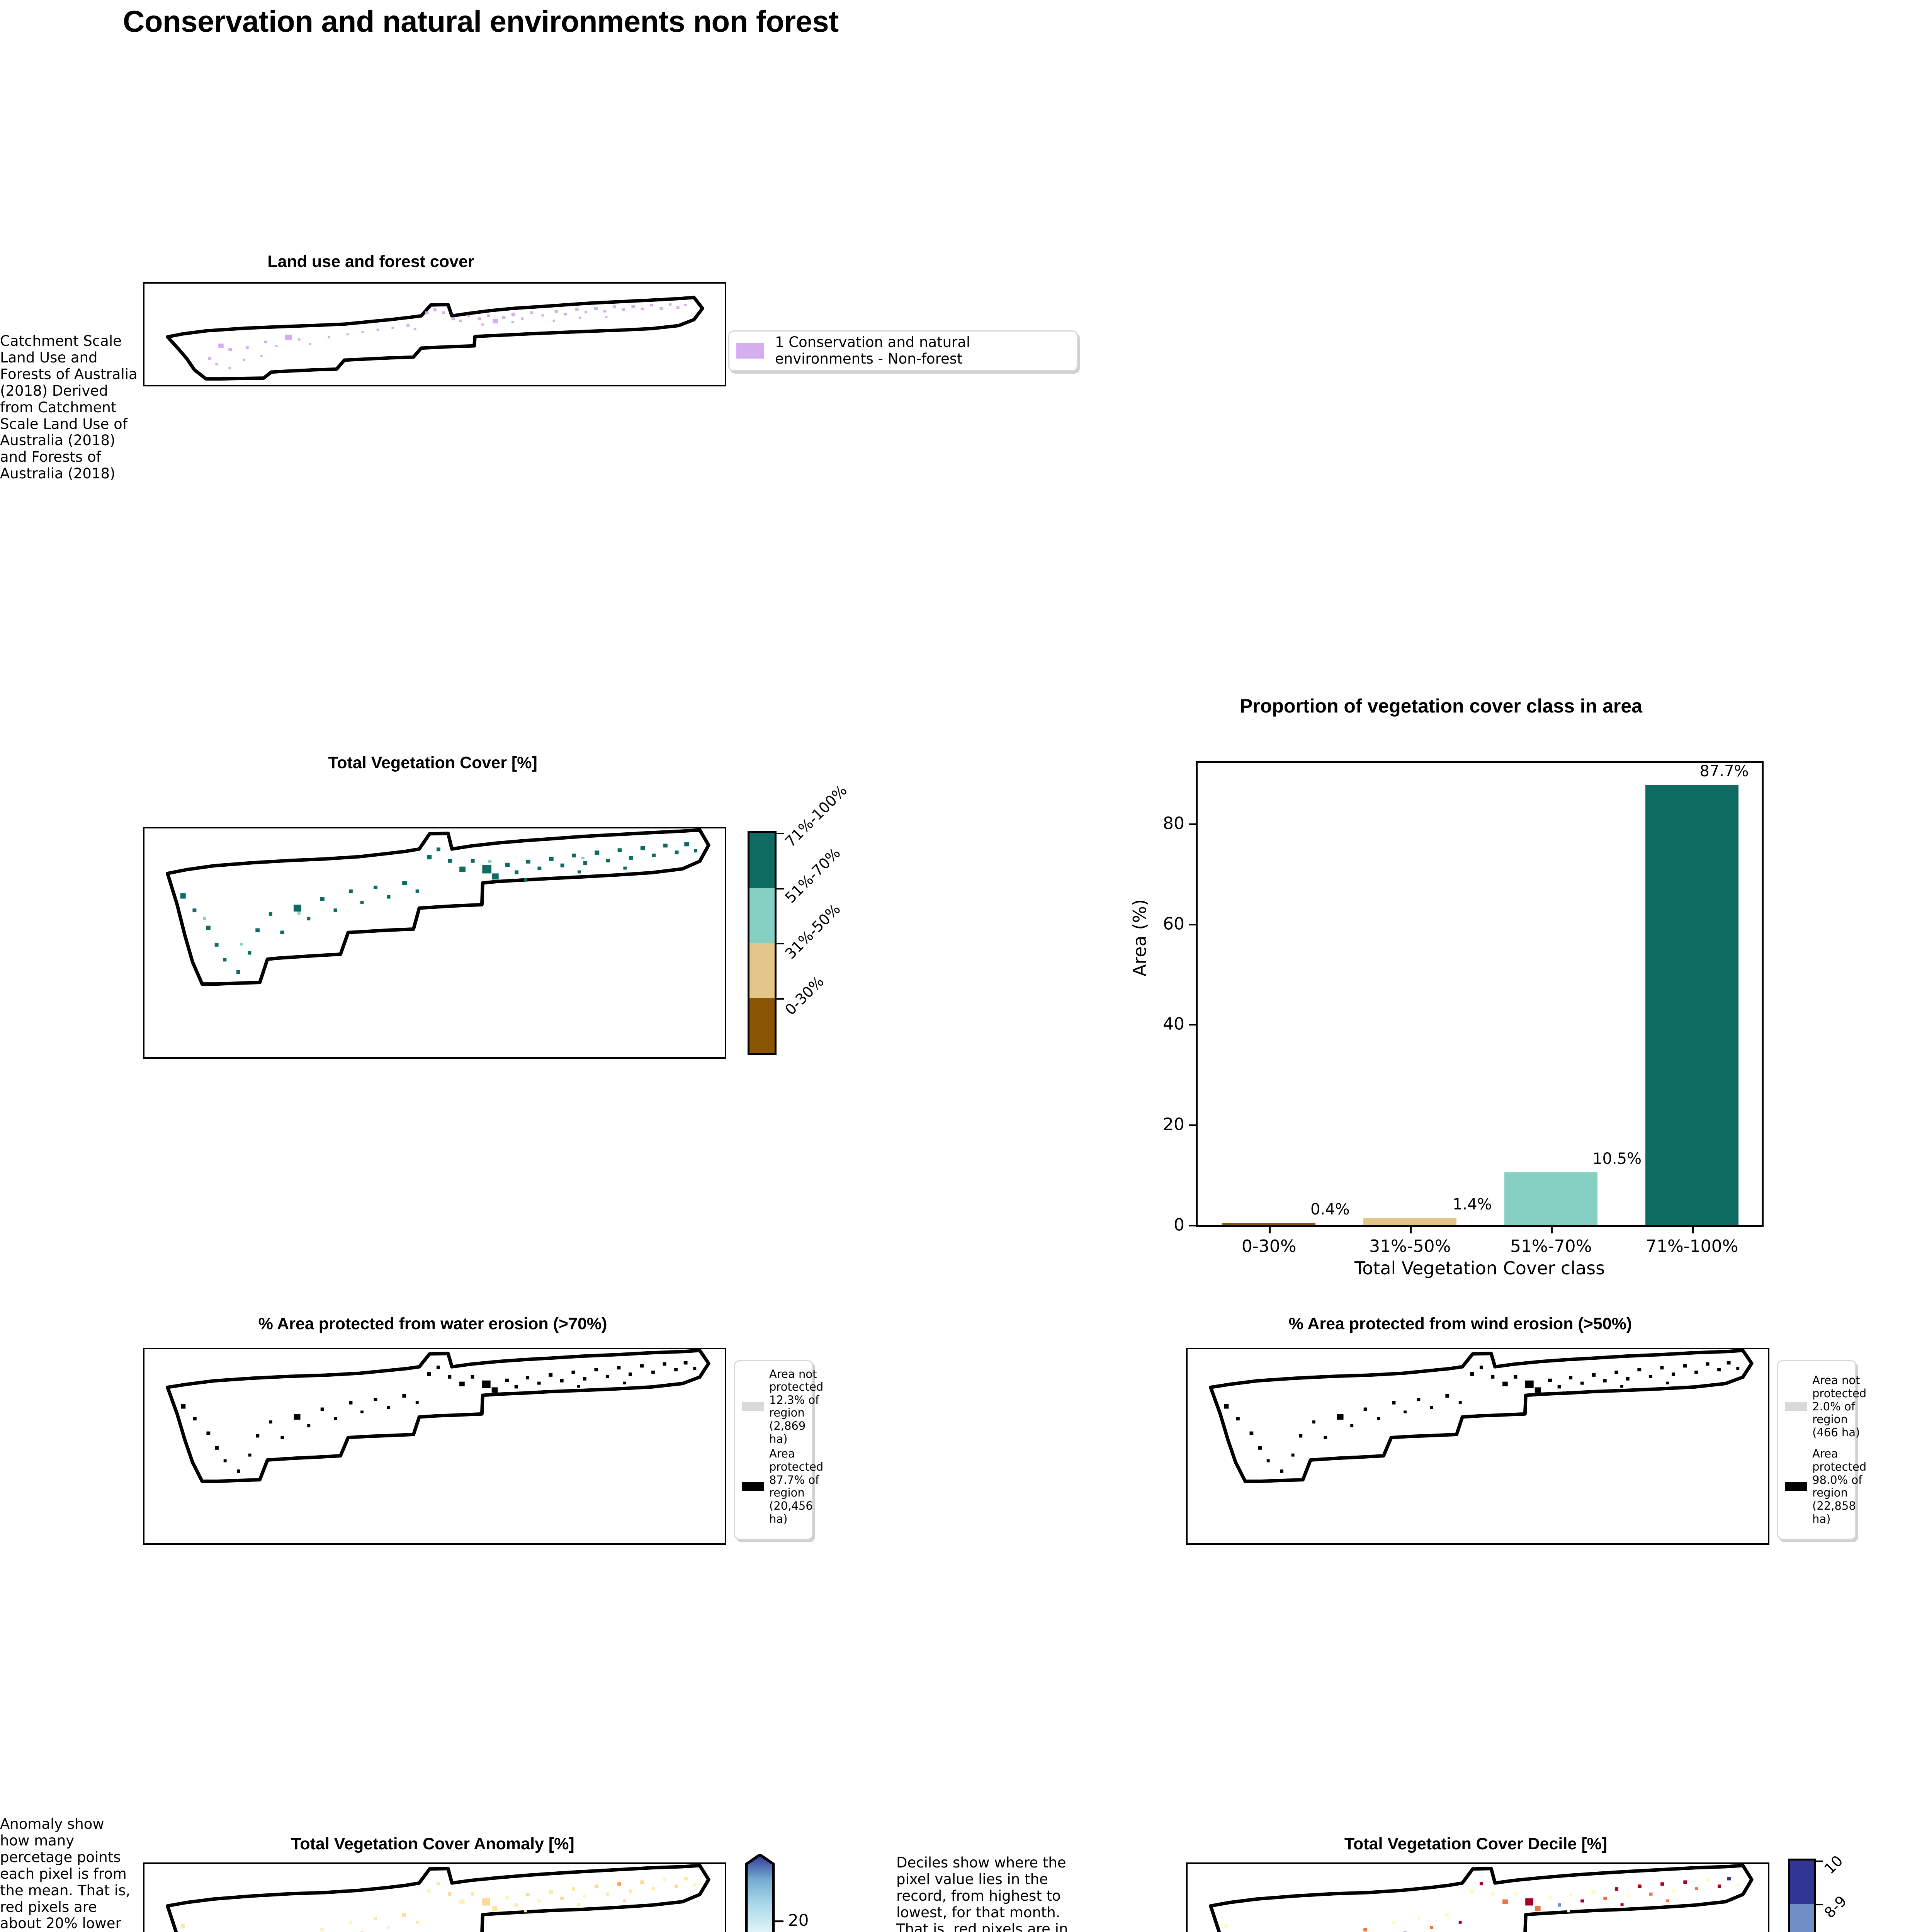 This screenshot has width=1922, height=1932. What do you see at coordinates (1833, 1865) in the screenshot?
I see `decile-label-10: 10` at bounding box center [1833, 1865].